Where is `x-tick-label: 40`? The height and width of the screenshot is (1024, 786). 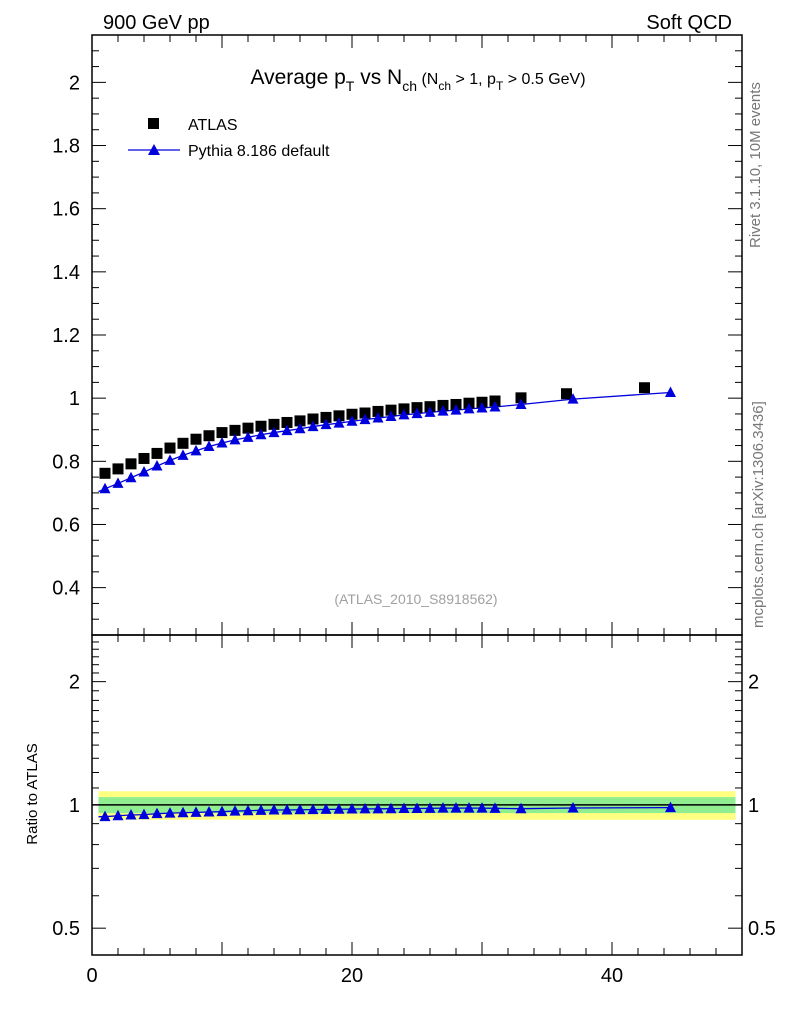
x-tick-label: 40 is located at coordinates (612, 976).